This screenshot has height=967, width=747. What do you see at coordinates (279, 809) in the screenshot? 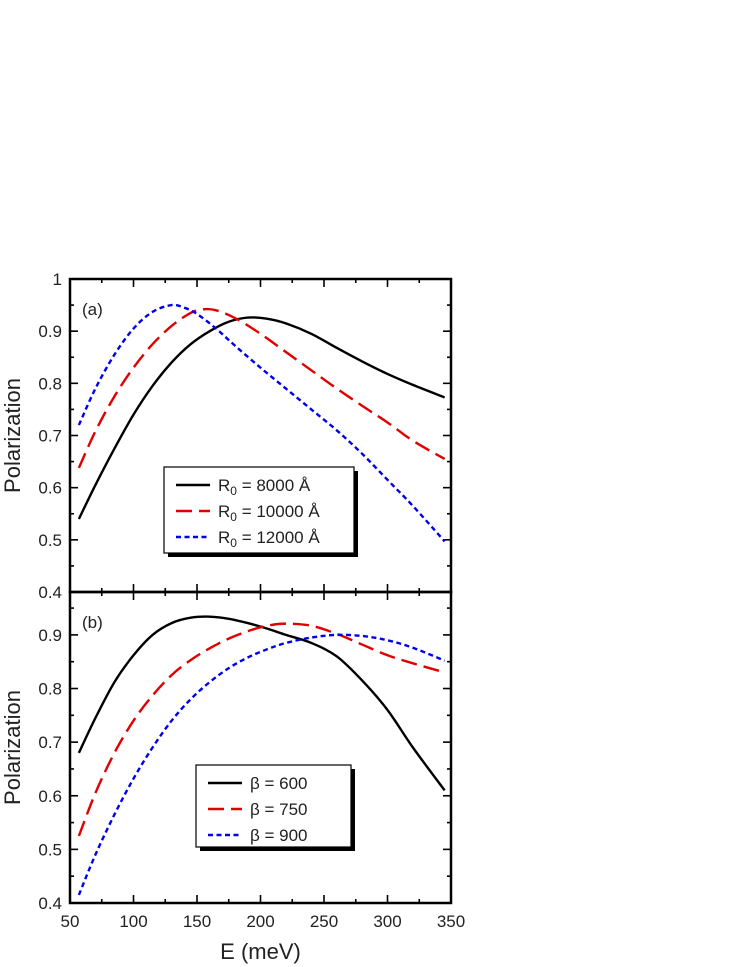
I see `legend-label: β = 750` at bounding box center [279, 809].